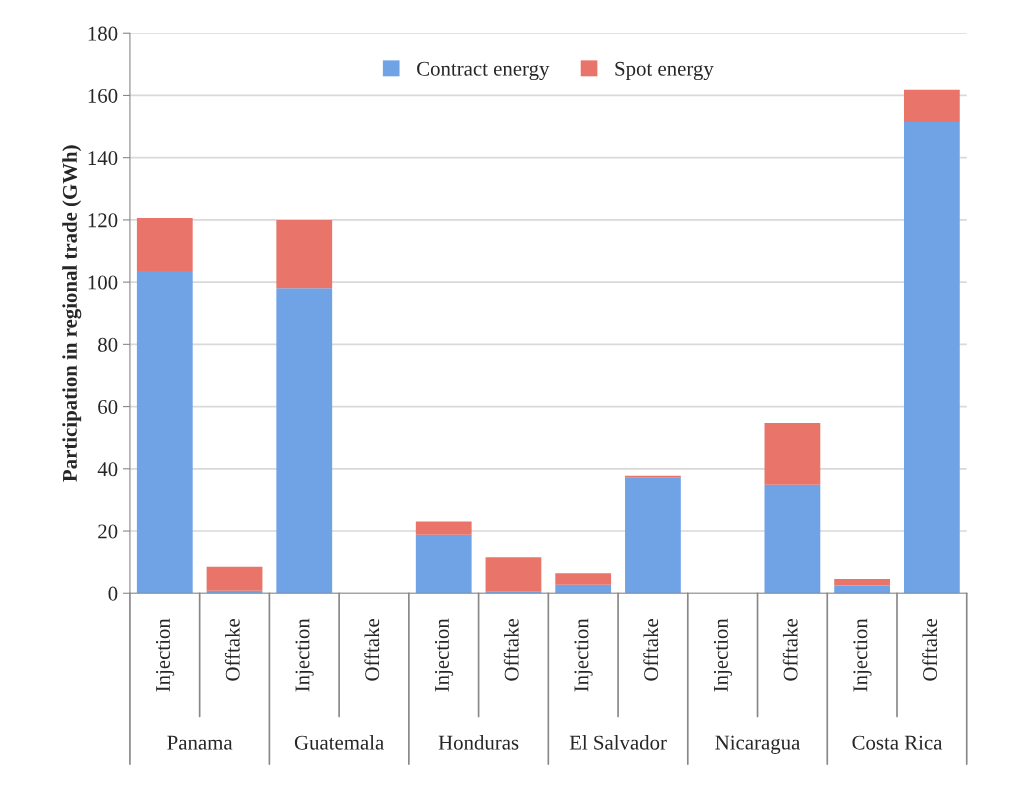  What do you see at coordinates (897, 742) in the screenshot?
I see `text: Costa Rica` at bounding box center [897, 742].